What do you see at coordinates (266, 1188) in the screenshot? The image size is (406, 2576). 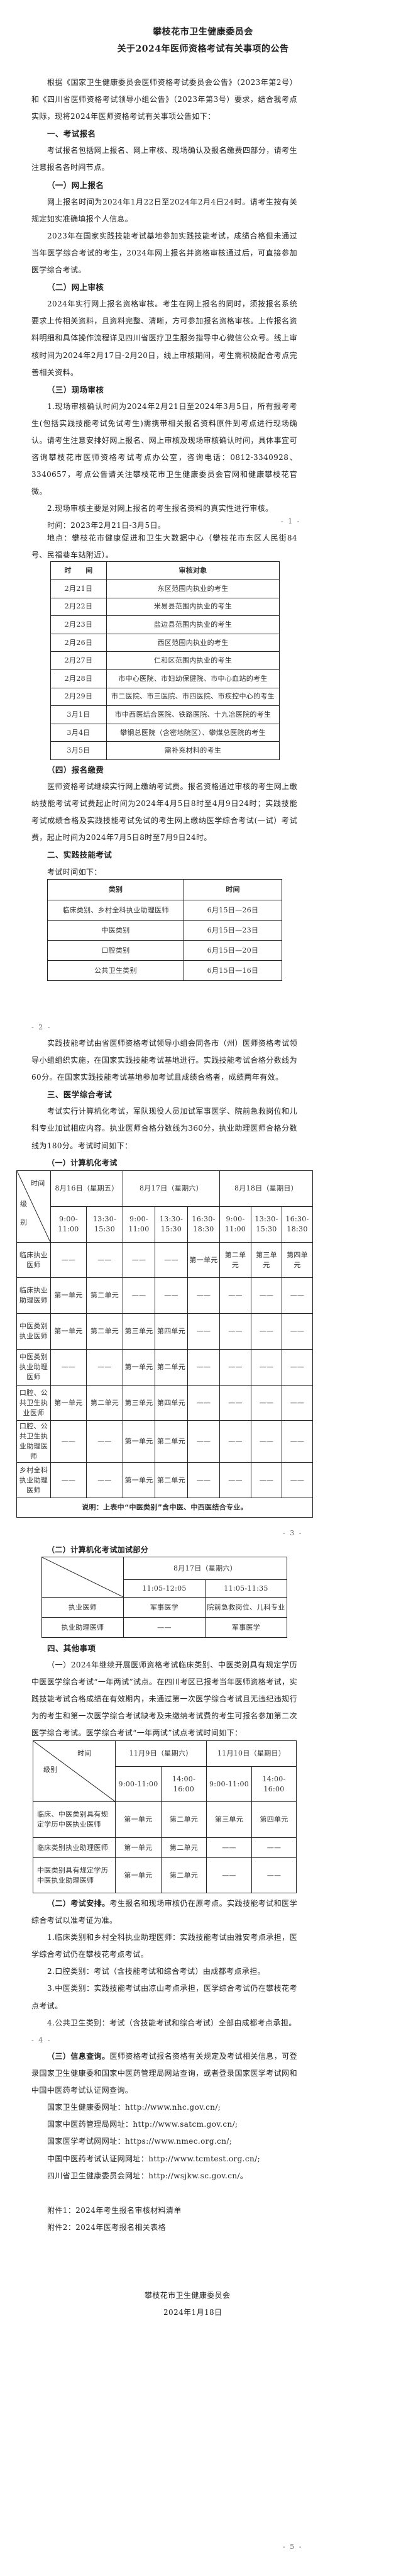 I see `date-header: 8月18日（星期日）` at bounding box center [266, 1188].